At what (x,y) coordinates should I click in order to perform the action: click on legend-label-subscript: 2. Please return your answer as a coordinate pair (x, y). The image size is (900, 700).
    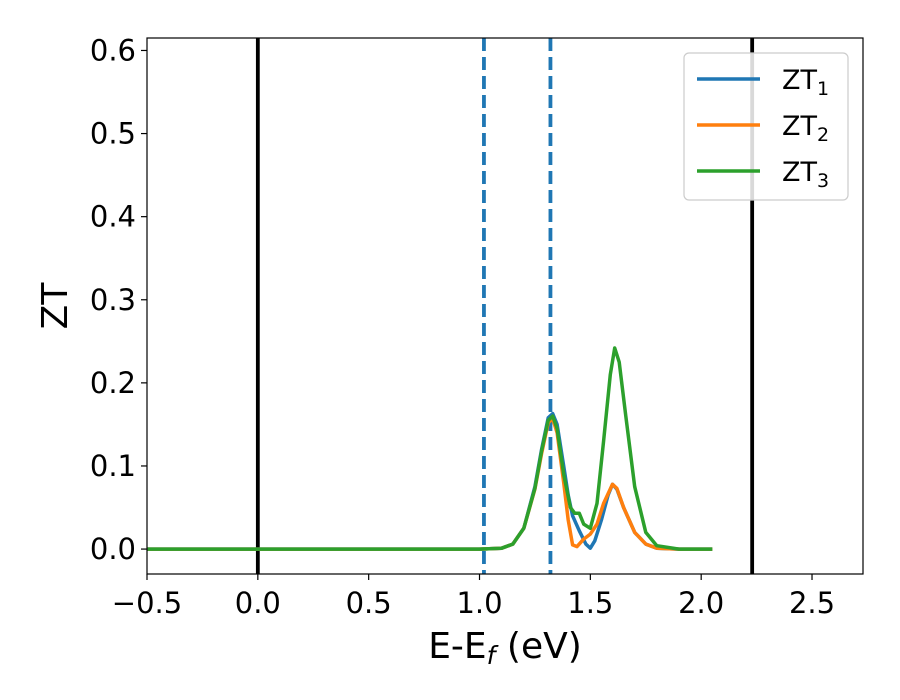
    Looking at the image, I should click on (823, 135).